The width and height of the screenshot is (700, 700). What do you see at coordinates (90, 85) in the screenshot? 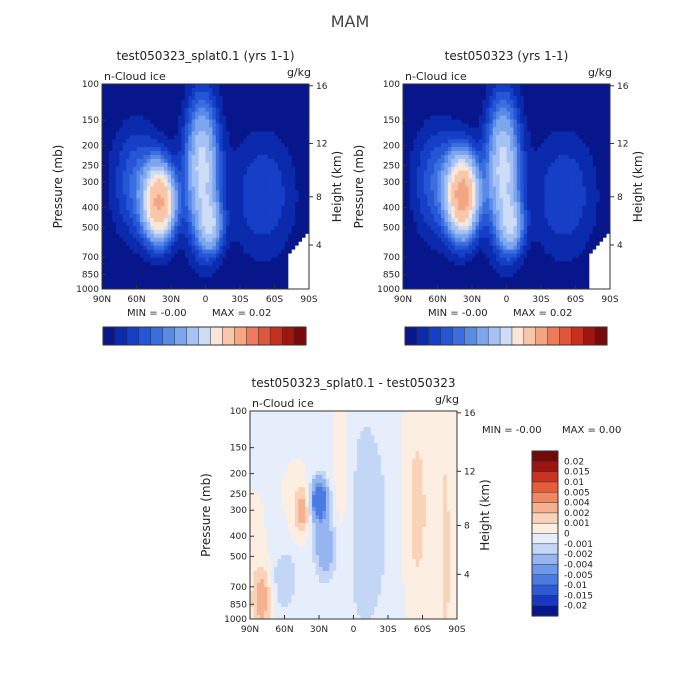
I see `y-tick-label: 100` at bounding box center [90, 85].